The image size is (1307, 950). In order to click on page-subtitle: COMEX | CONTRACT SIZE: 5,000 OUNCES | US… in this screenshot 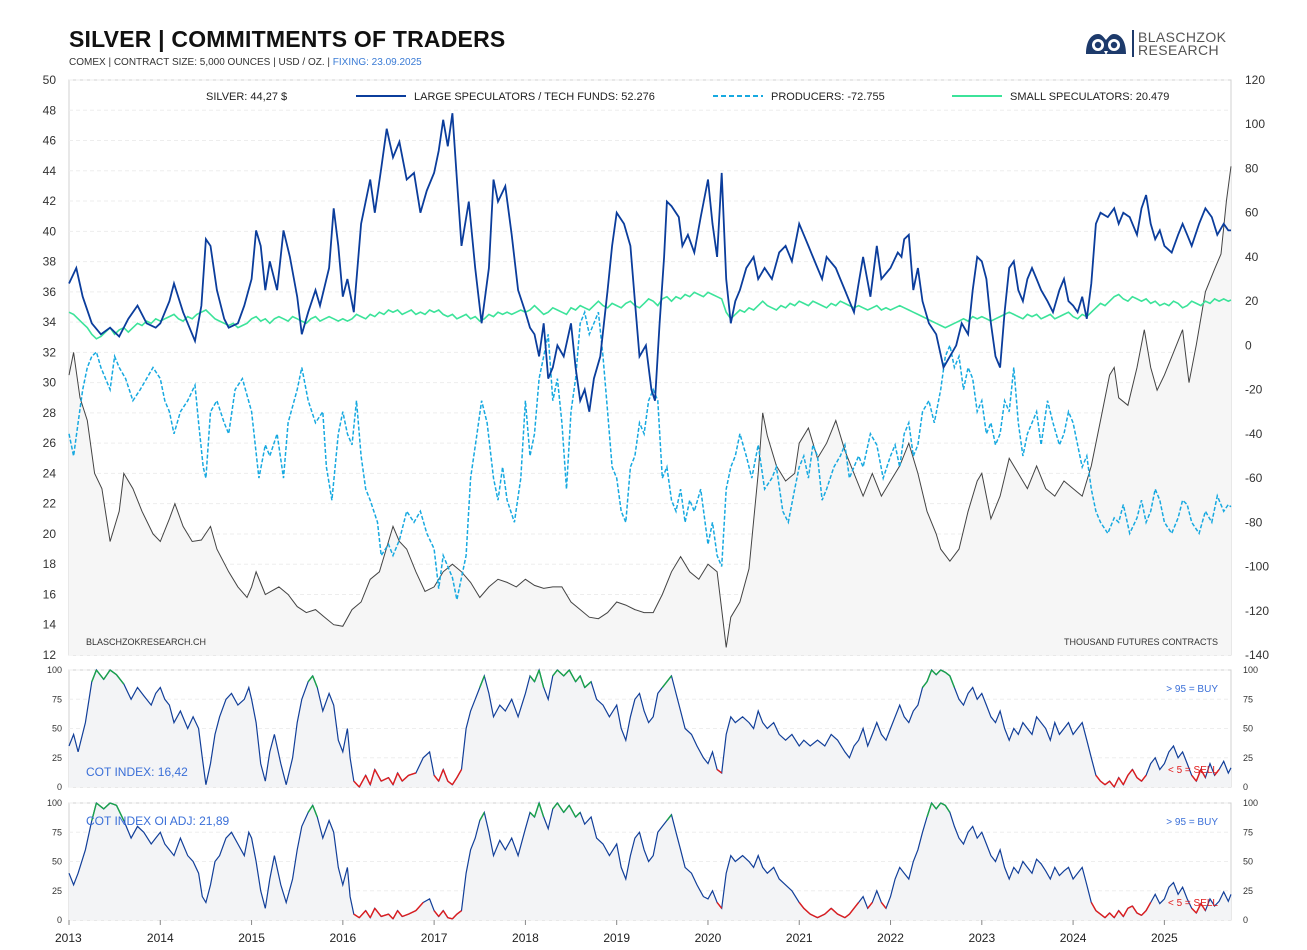, I will do `click(245, 62)`.